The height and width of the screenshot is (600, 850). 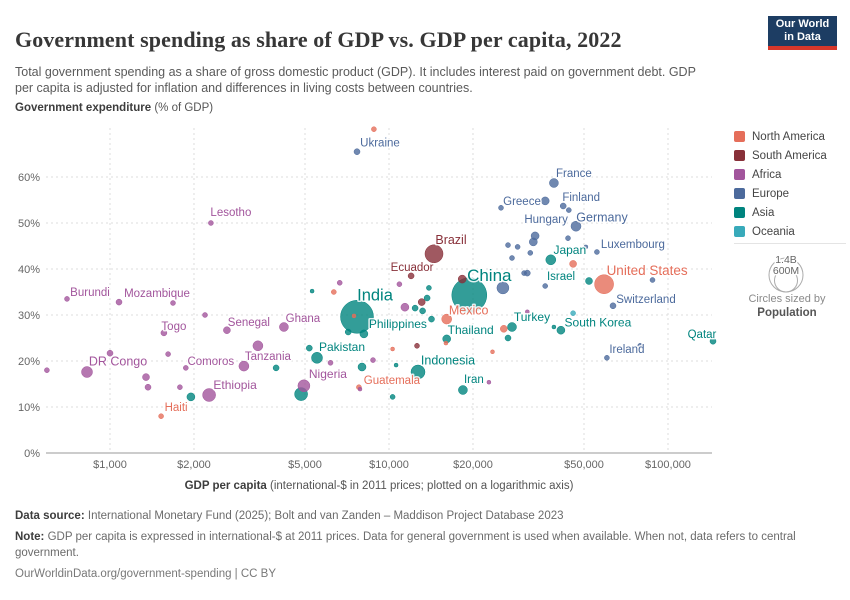 What do you see at coordinates (418, 372) in the screenshot?
I see `data-point-indonesia` at bounding box center [418, 372].